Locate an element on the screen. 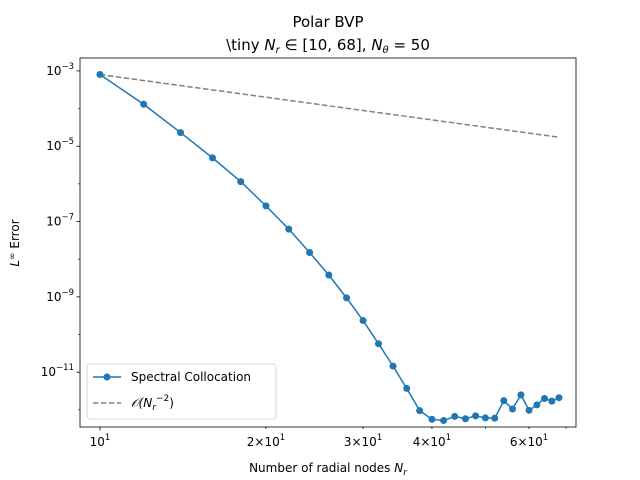 The width and height of the screenshot is (640, 480). legend-label-series-1-part-0: 𝒪(N is located at coordinates (141, 403).